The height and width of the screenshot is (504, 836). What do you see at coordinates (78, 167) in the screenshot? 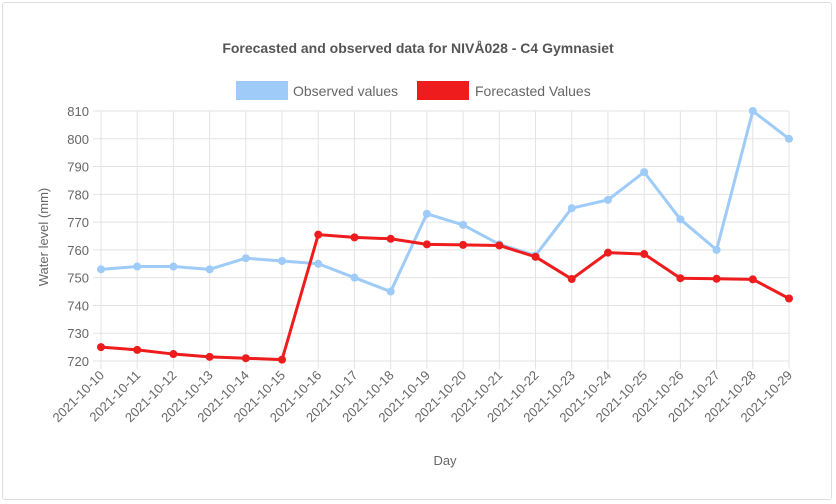
I see `y-tick-label: 790` at bounding box center [78, 167].